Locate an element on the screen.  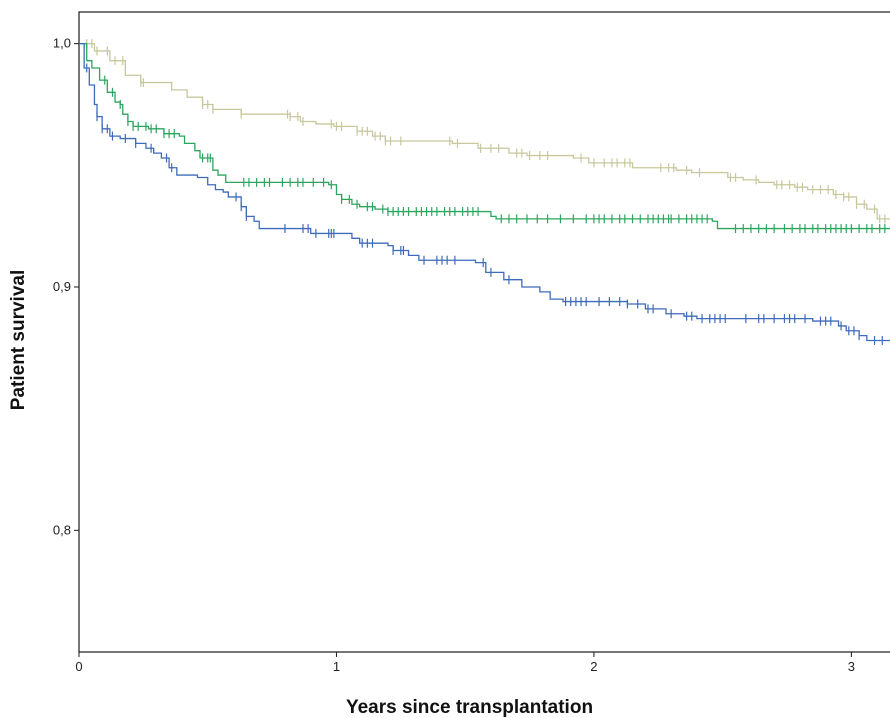
x-tick-label: 1 is located at coordinates (336, 666).